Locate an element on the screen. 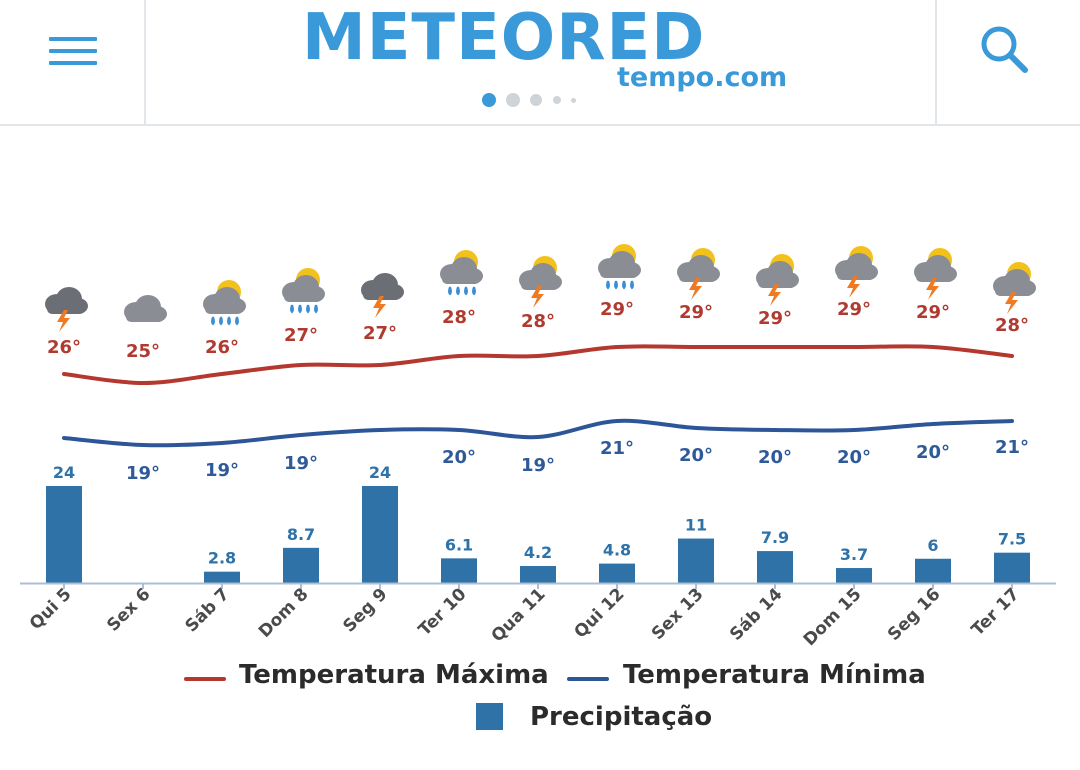 This screenshot has width=1080, height=770. pager-dot-active is located at coordinates (489, 100).